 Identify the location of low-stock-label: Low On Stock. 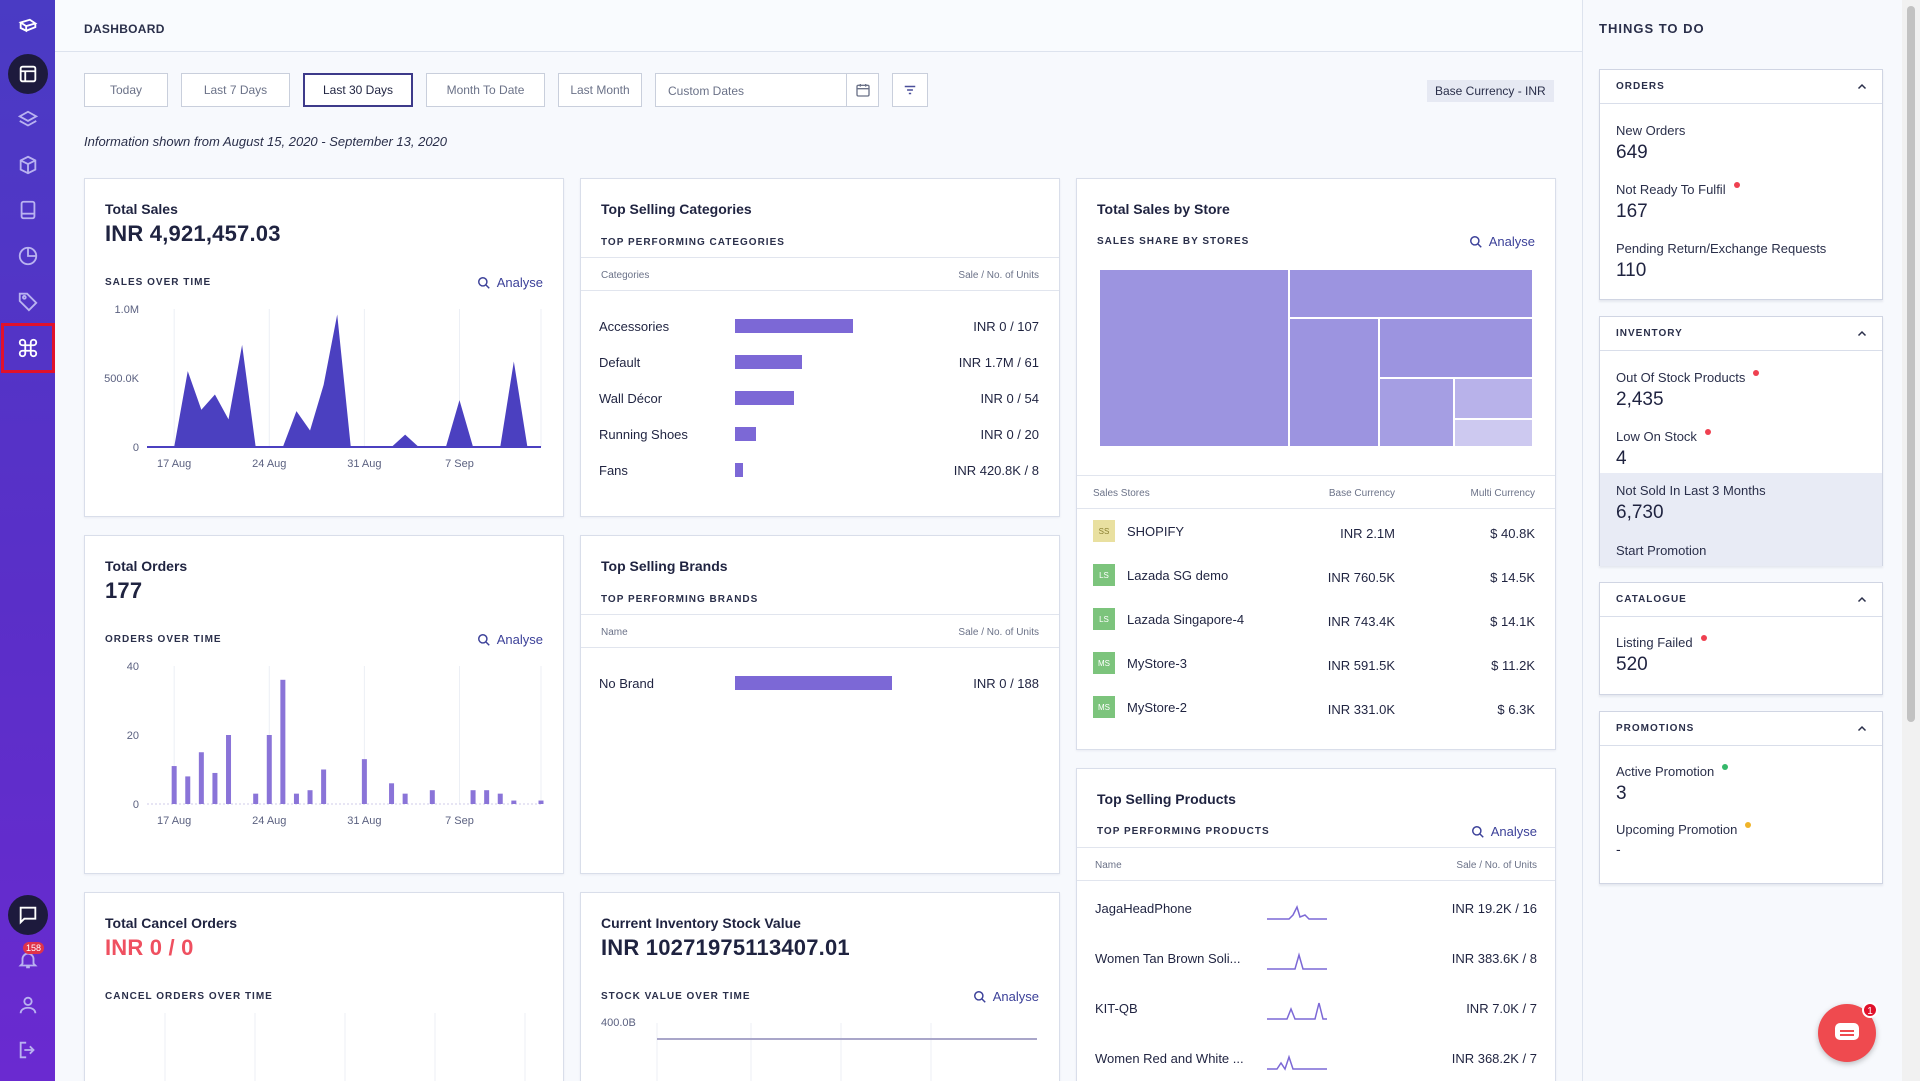
(1656, 436).